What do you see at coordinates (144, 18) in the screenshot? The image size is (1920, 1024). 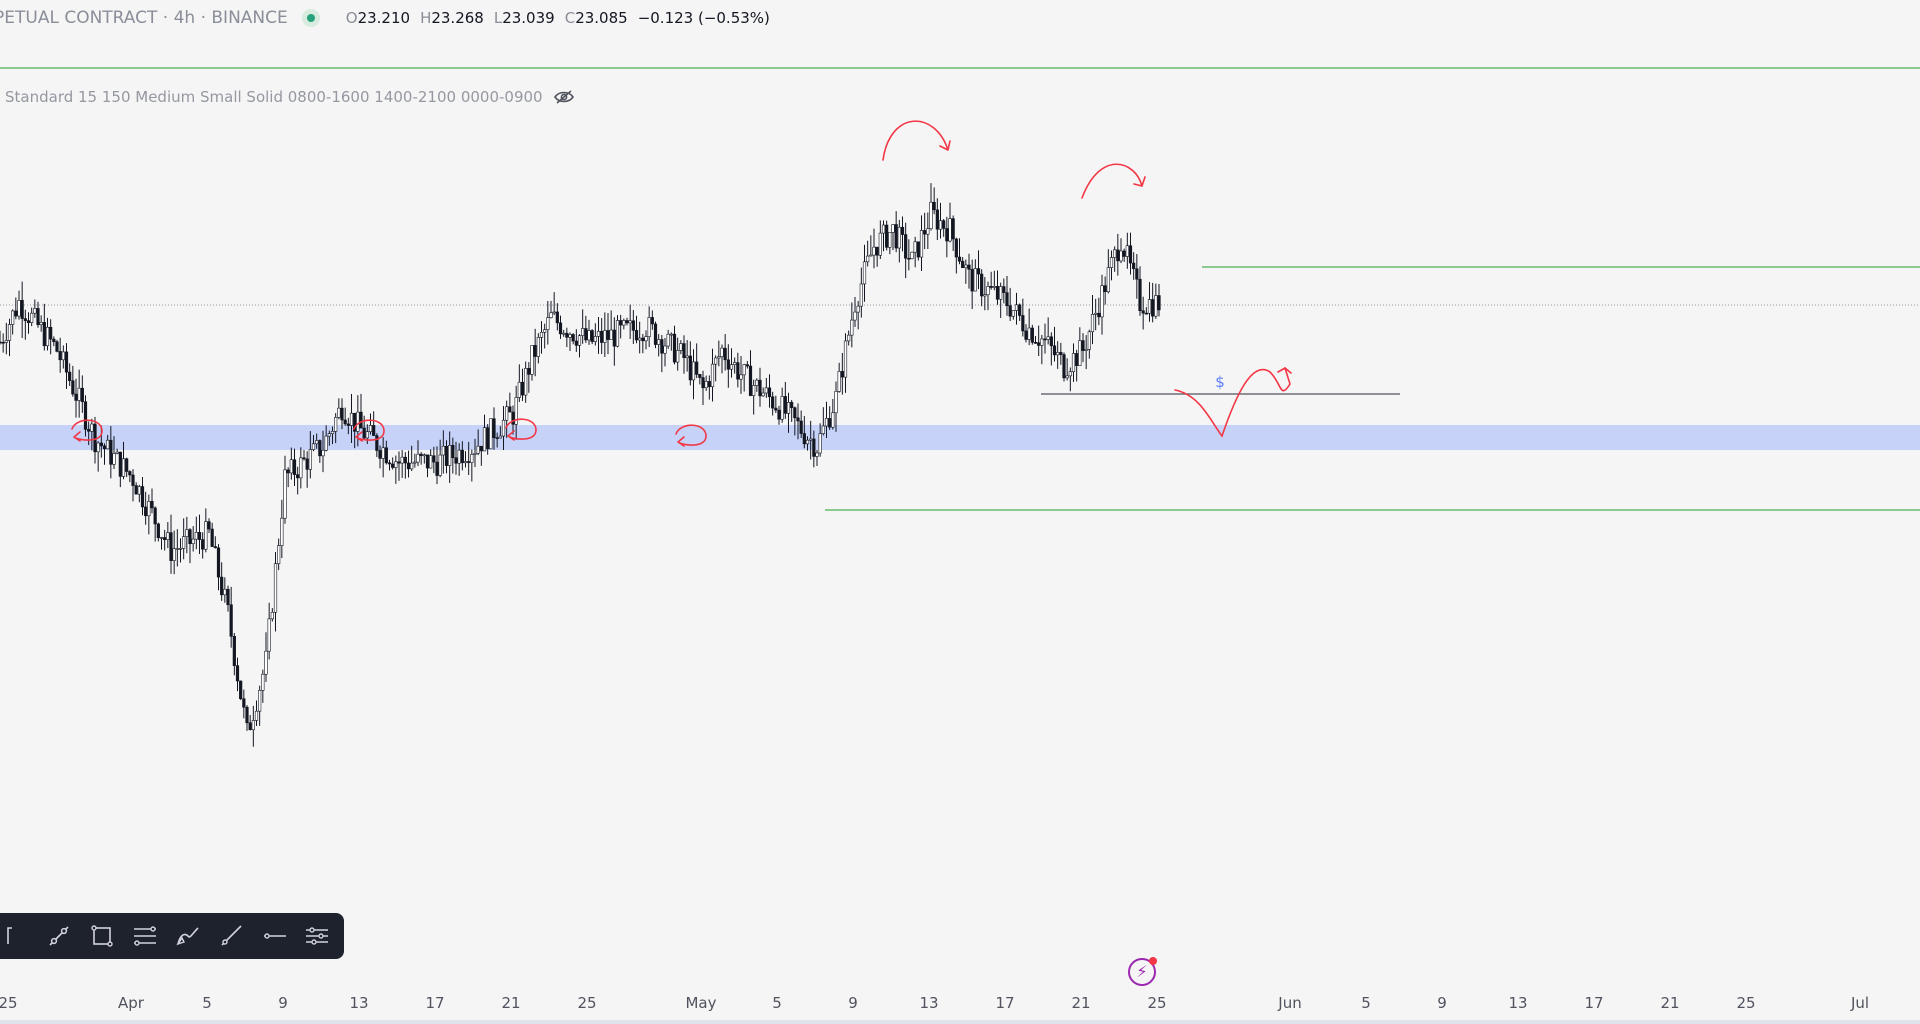 I see `symbol-title: PETUAL CONTRACT · 4h · BINANCE` at bounding box center [144, 18].